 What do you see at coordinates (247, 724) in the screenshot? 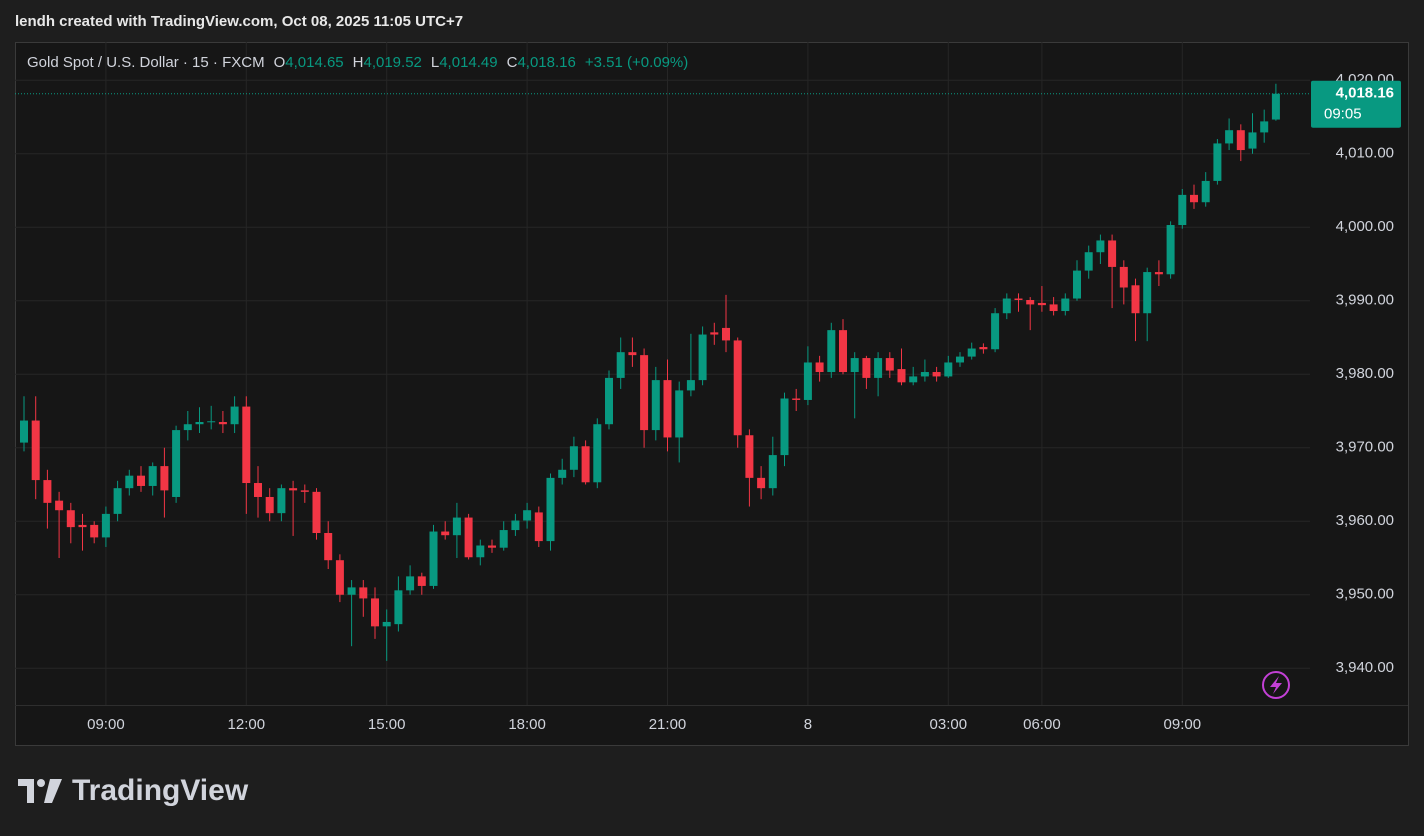
I see `x-tick-label: 12:00` at bounding box center [247, 724].